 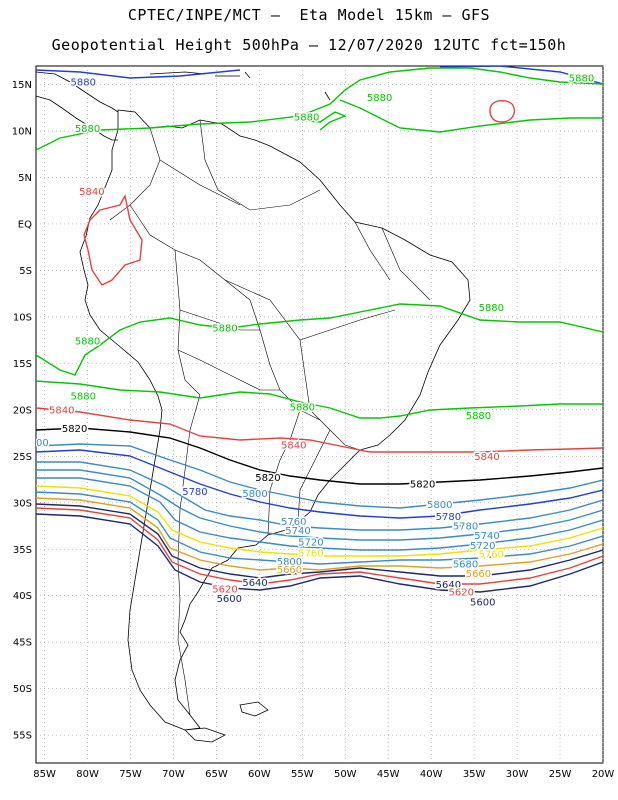 What do you see at coordinates (474, 774) in the screenshot?
I see `lon-tick-label: 35W` at bounding box center [474, 774].